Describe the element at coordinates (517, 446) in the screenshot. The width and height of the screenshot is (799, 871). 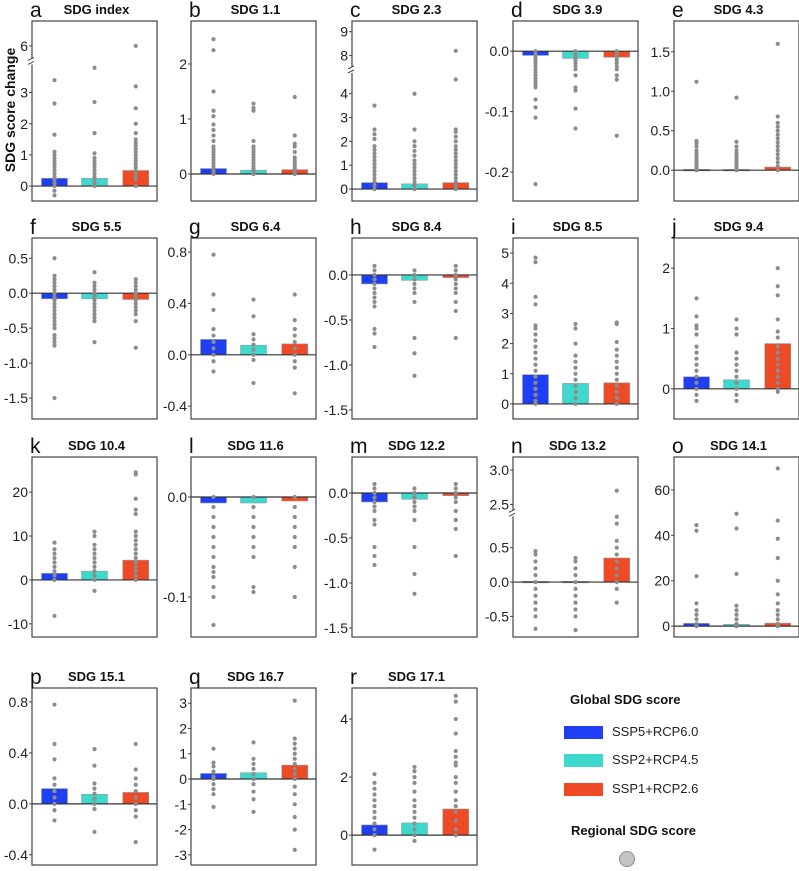
I see `panel-letter: n` at that location.